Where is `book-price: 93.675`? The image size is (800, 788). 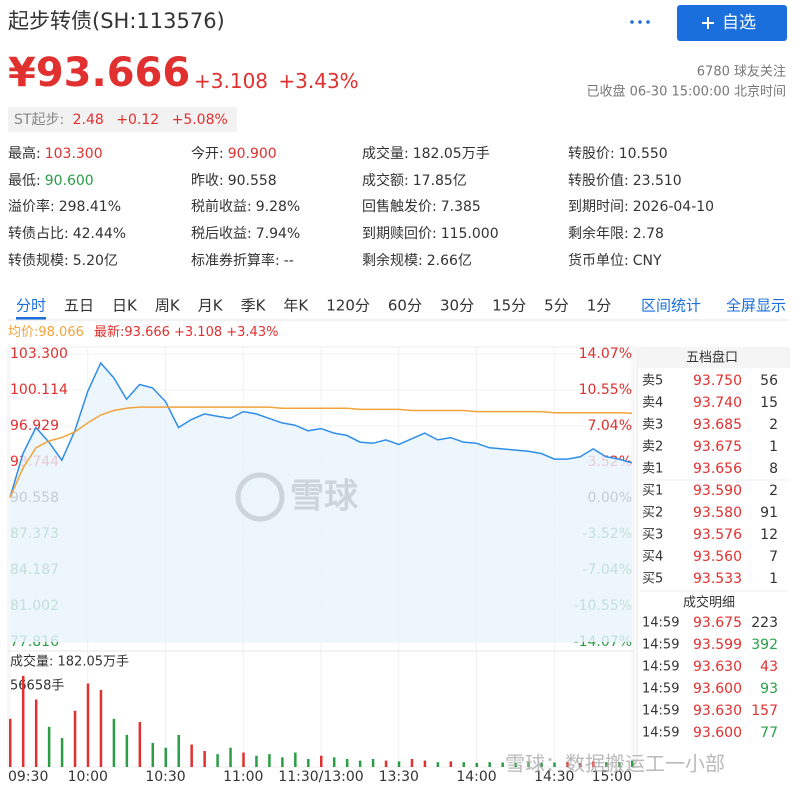
book-price: 93.675 is located at coordinates (717, 623).